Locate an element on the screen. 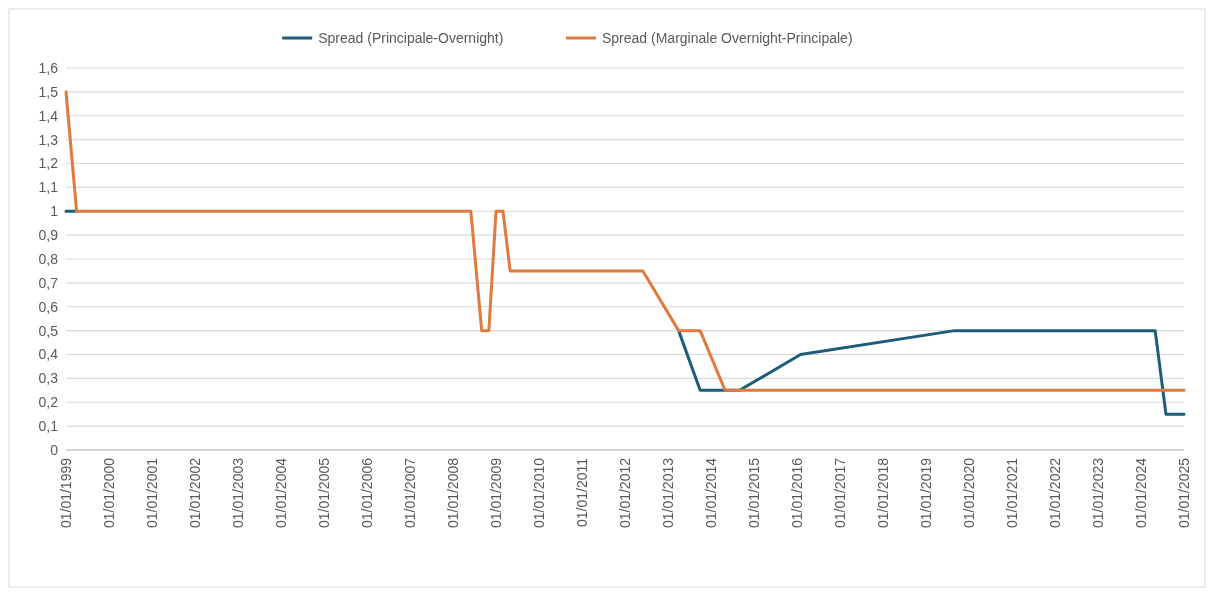 This screenshot has height=596, width=1214. x-tick-label: 01/01/2013 is located at coordinates (667, 493).